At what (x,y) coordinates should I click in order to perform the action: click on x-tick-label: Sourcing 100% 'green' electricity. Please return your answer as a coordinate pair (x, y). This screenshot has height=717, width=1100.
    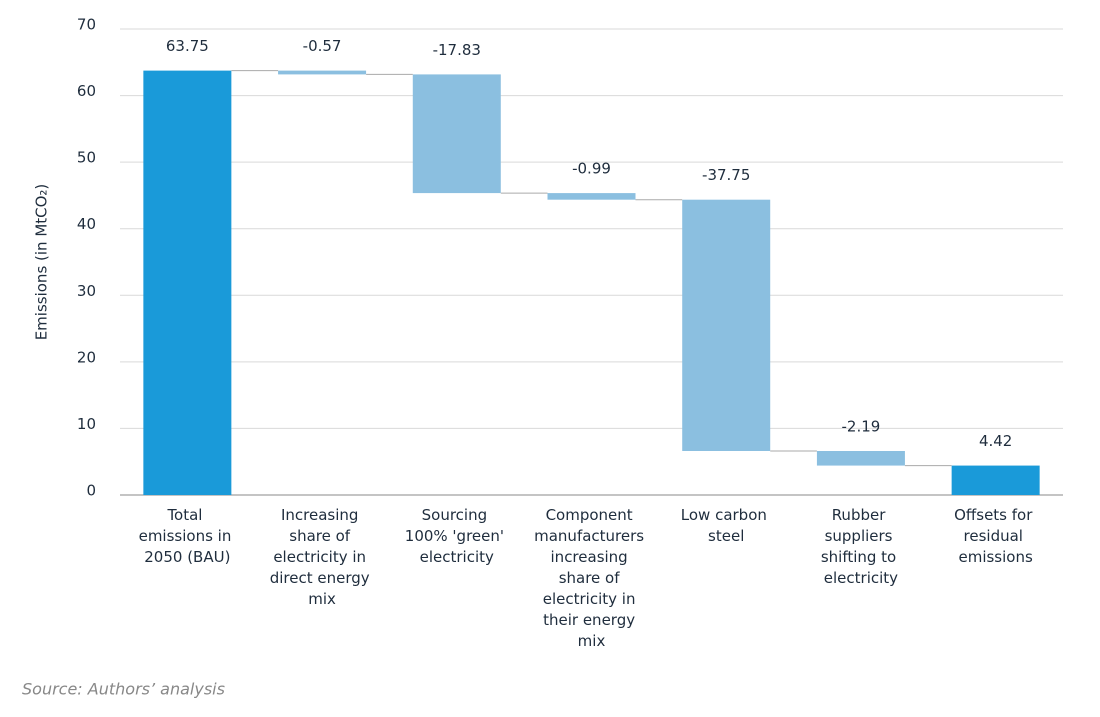
    Looking at the image, I should click on (457, 536).